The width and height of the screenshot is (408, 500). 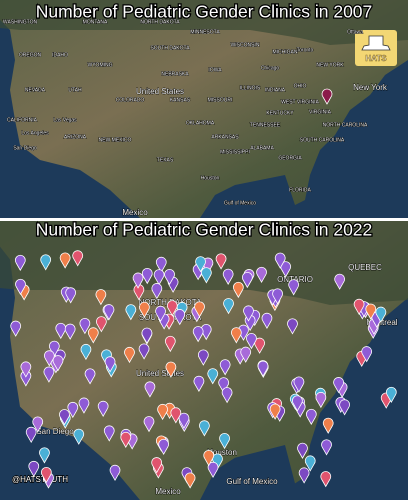 What do you see at coordinates (305, 50) in the screenshot?
I see `place-label: Toronto` at bounding box center [305, 50].